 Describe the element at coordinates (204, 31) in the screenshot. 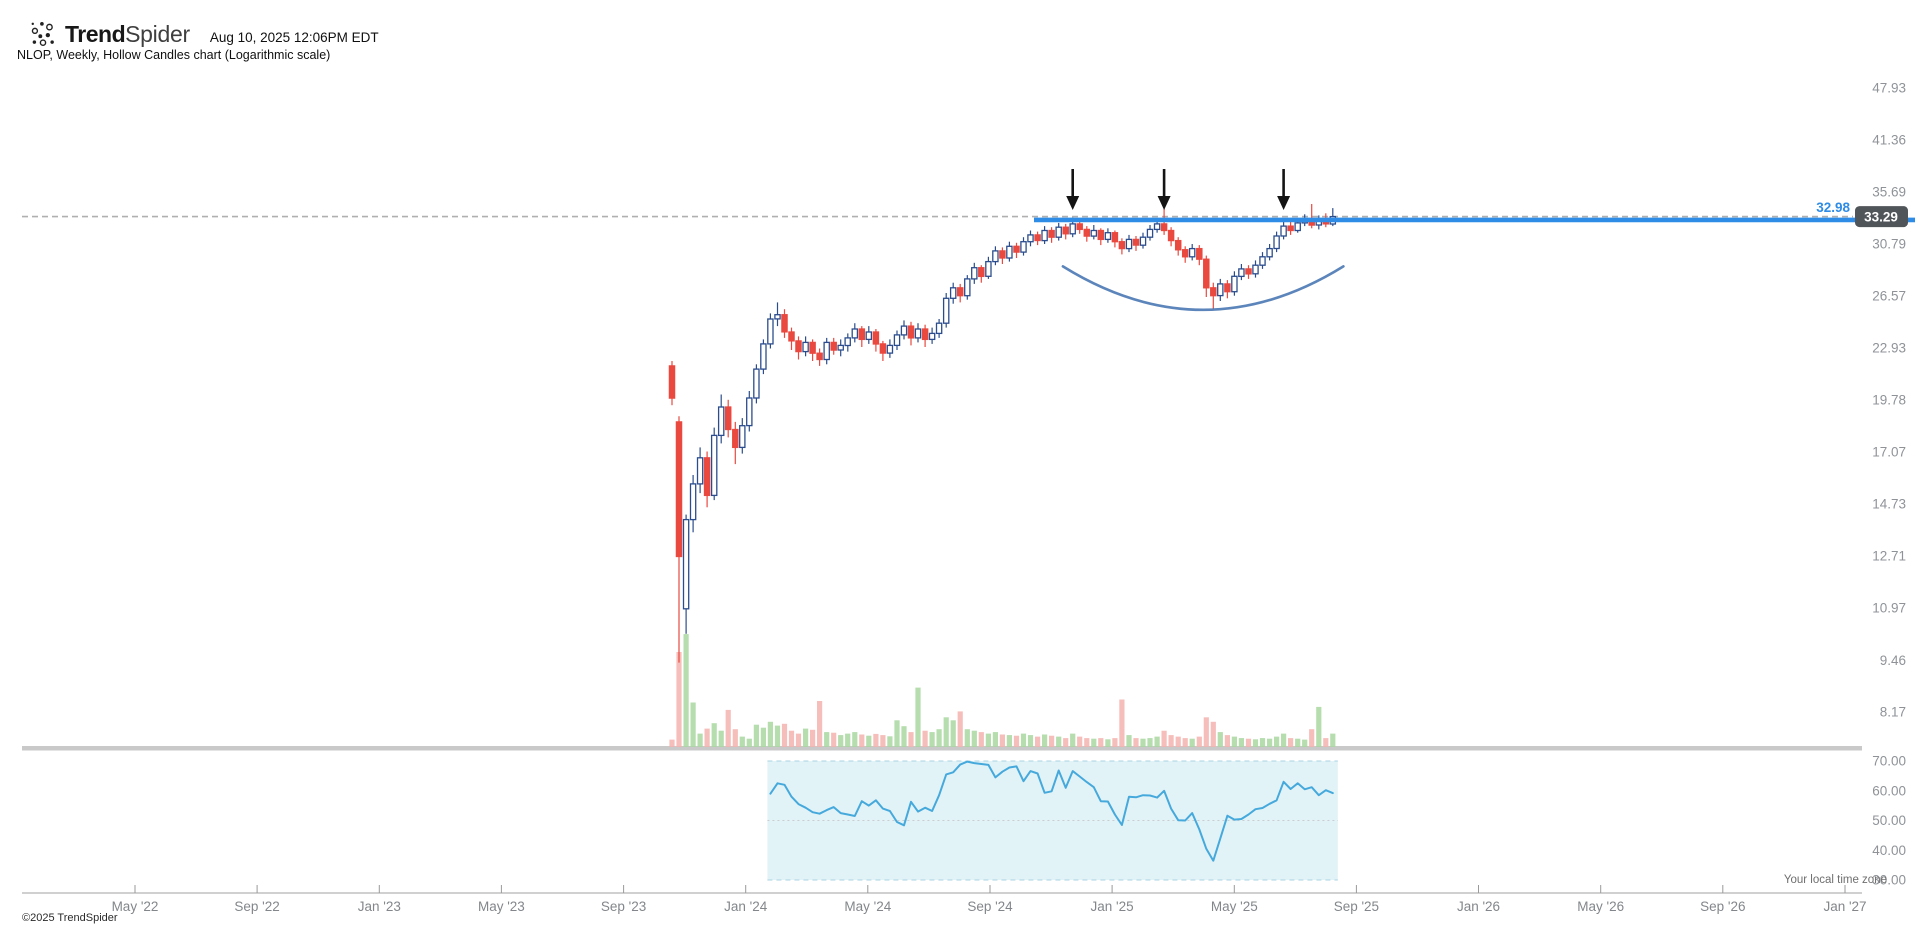

I see `app-header: Trend Spider Aug 10, 2025 12:06PM EDT` at that location.